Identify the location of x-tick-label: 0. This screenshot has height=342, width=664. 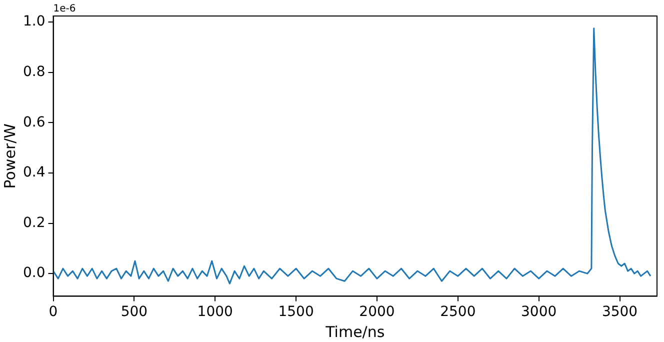
(53, 312).